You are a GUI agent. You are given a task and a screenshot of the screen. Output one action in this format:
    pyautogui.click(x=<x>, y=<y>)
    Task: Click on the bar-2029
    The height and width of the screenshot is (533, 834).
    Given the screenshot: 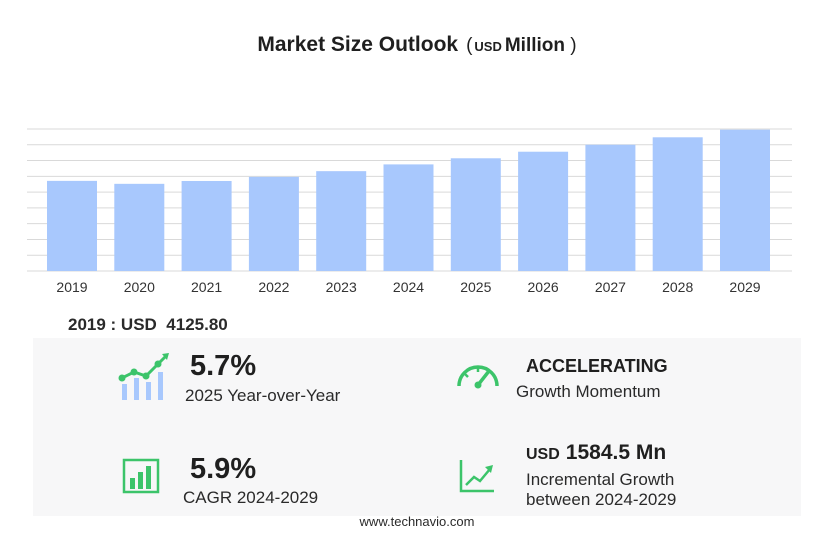 What is the action you would take?
    pyautogui.click(x=745, y=200)
    